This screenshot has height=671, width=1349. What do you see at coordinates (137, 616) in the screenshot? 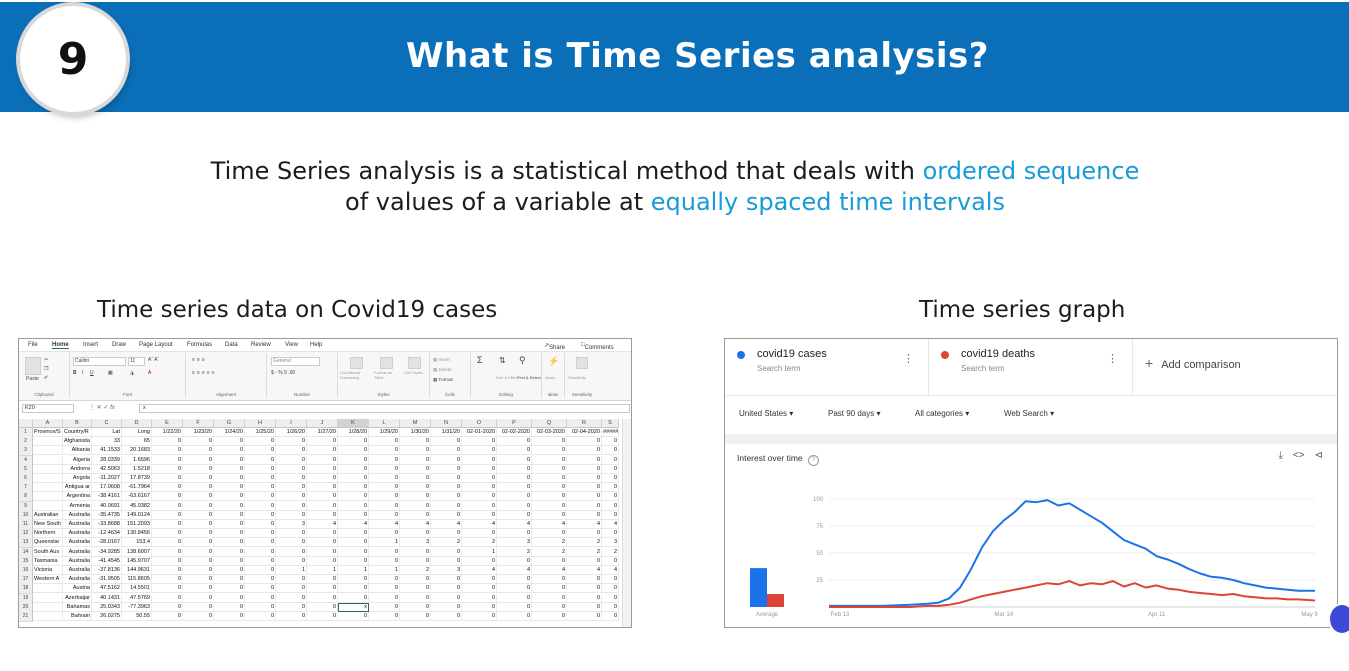
I see `table-cell: 50.55` at bounding box center [137, 616].